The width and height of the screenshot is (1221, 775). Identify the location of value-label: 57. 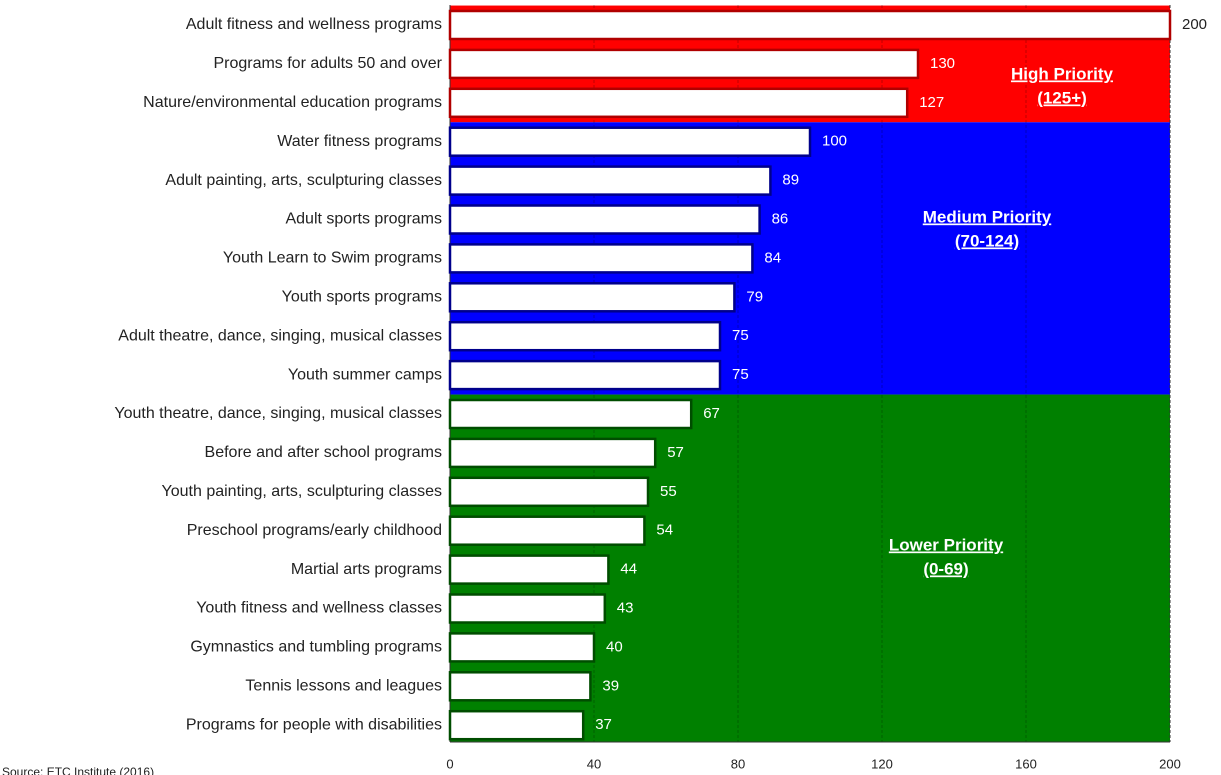
(675, 452).